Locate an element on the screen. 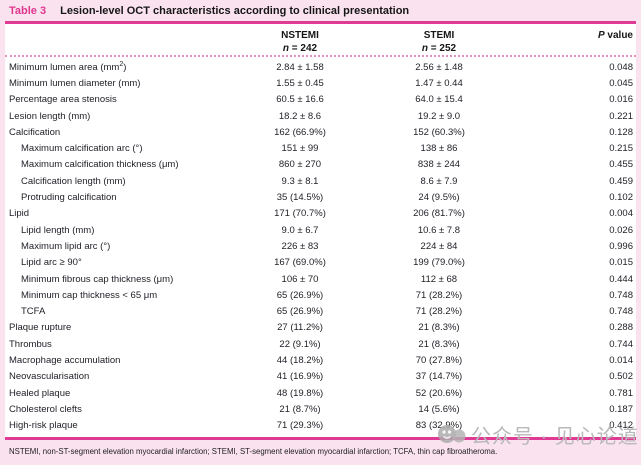  row-label: Percentage area stenosis is located at coordinates (63, 100).